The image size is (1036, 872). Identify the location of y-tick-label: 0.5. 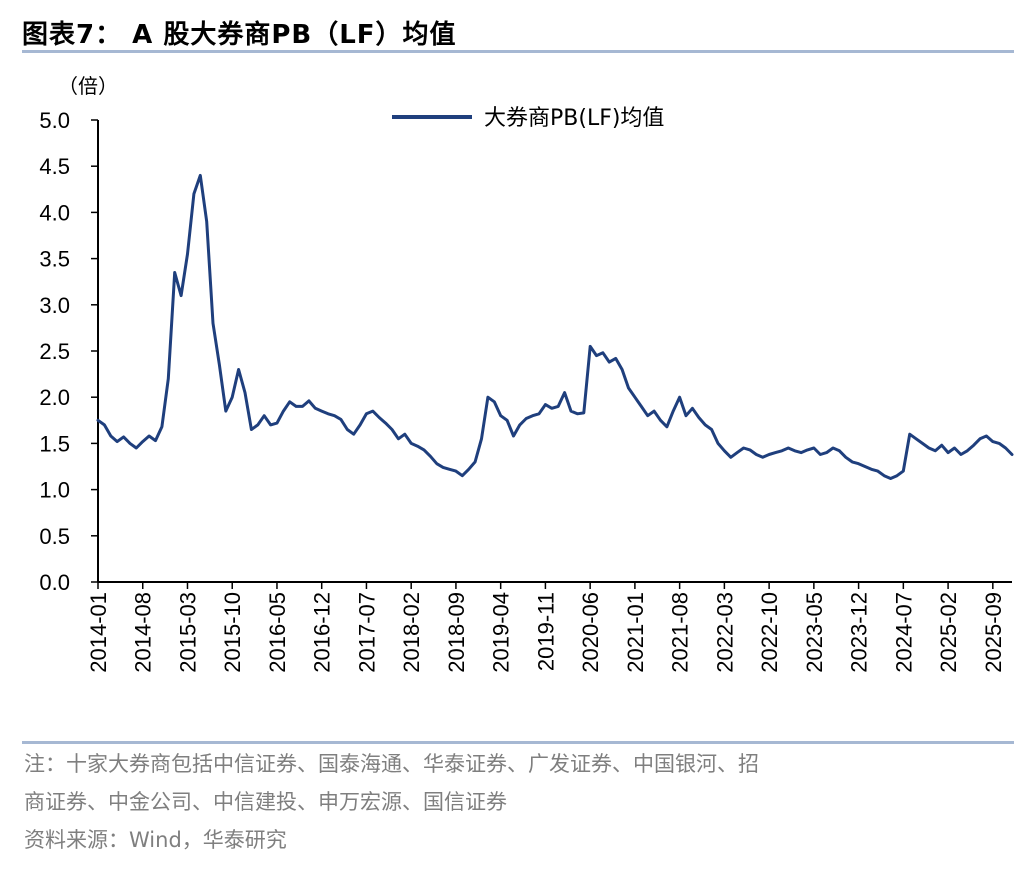
(54, 536).